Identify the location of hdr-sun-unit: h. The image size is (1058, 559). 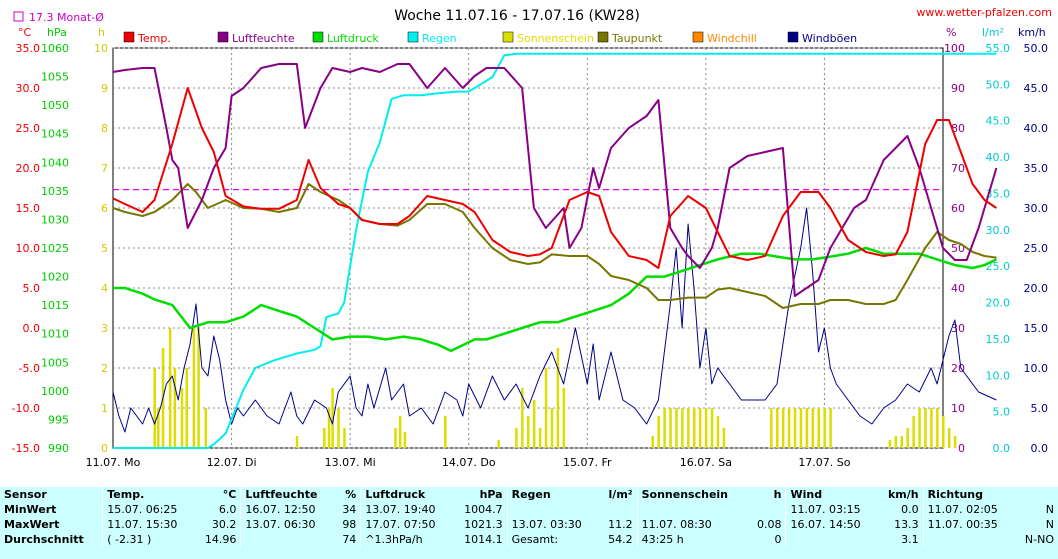
(777, 494).